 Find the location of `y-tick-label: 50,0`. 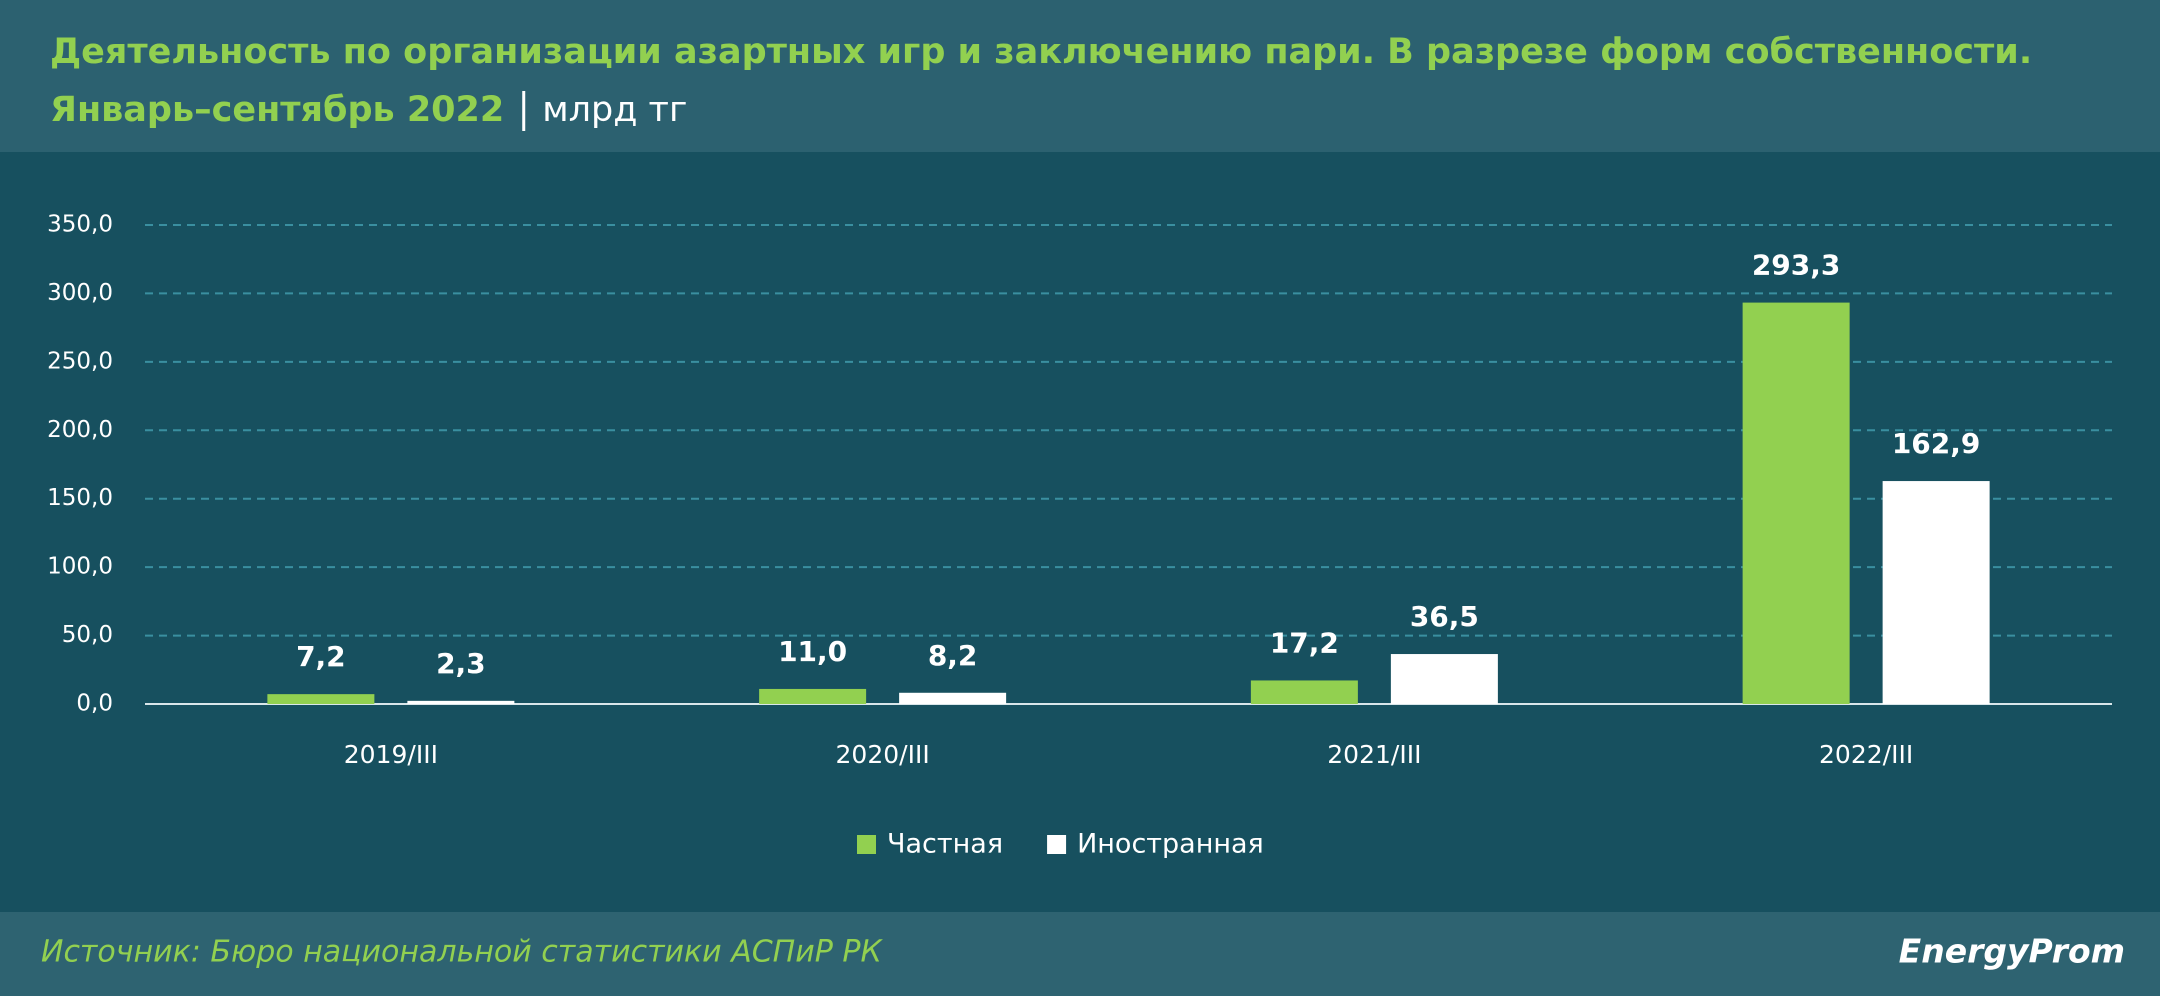

y-tick-label: 50,0 is located at coordinates (87, 635).